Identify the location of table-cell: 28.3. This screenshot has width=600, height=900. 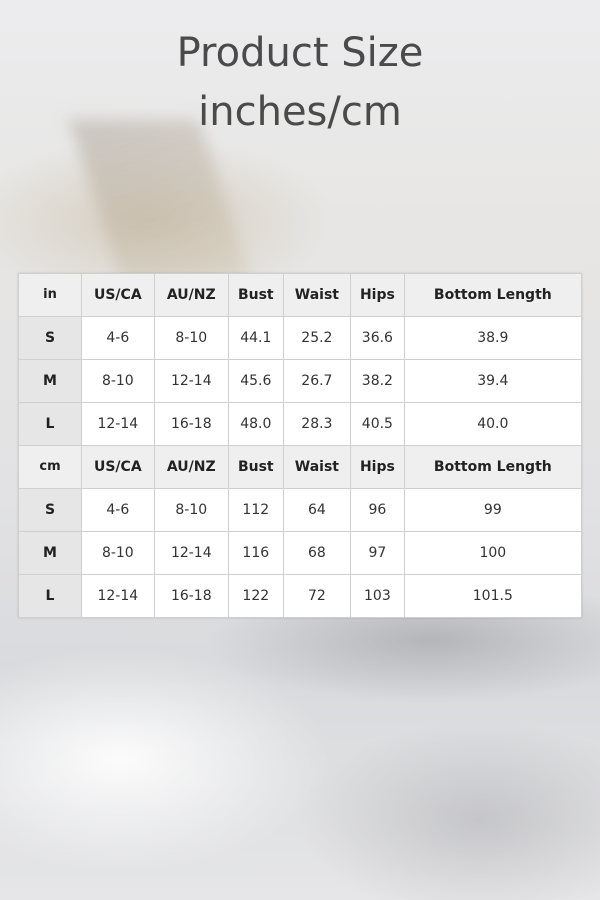
(317, 424).